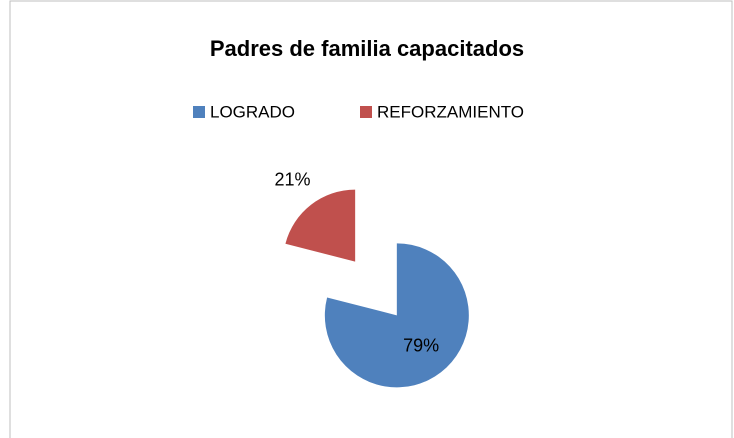 Image resolution: width=734 pixels, height=438 pixels. What do you see at coordinates (450, 111) in the screenshot?
I see `legend-label: REFORZAMIENTO` at bounding box center [450, 111].